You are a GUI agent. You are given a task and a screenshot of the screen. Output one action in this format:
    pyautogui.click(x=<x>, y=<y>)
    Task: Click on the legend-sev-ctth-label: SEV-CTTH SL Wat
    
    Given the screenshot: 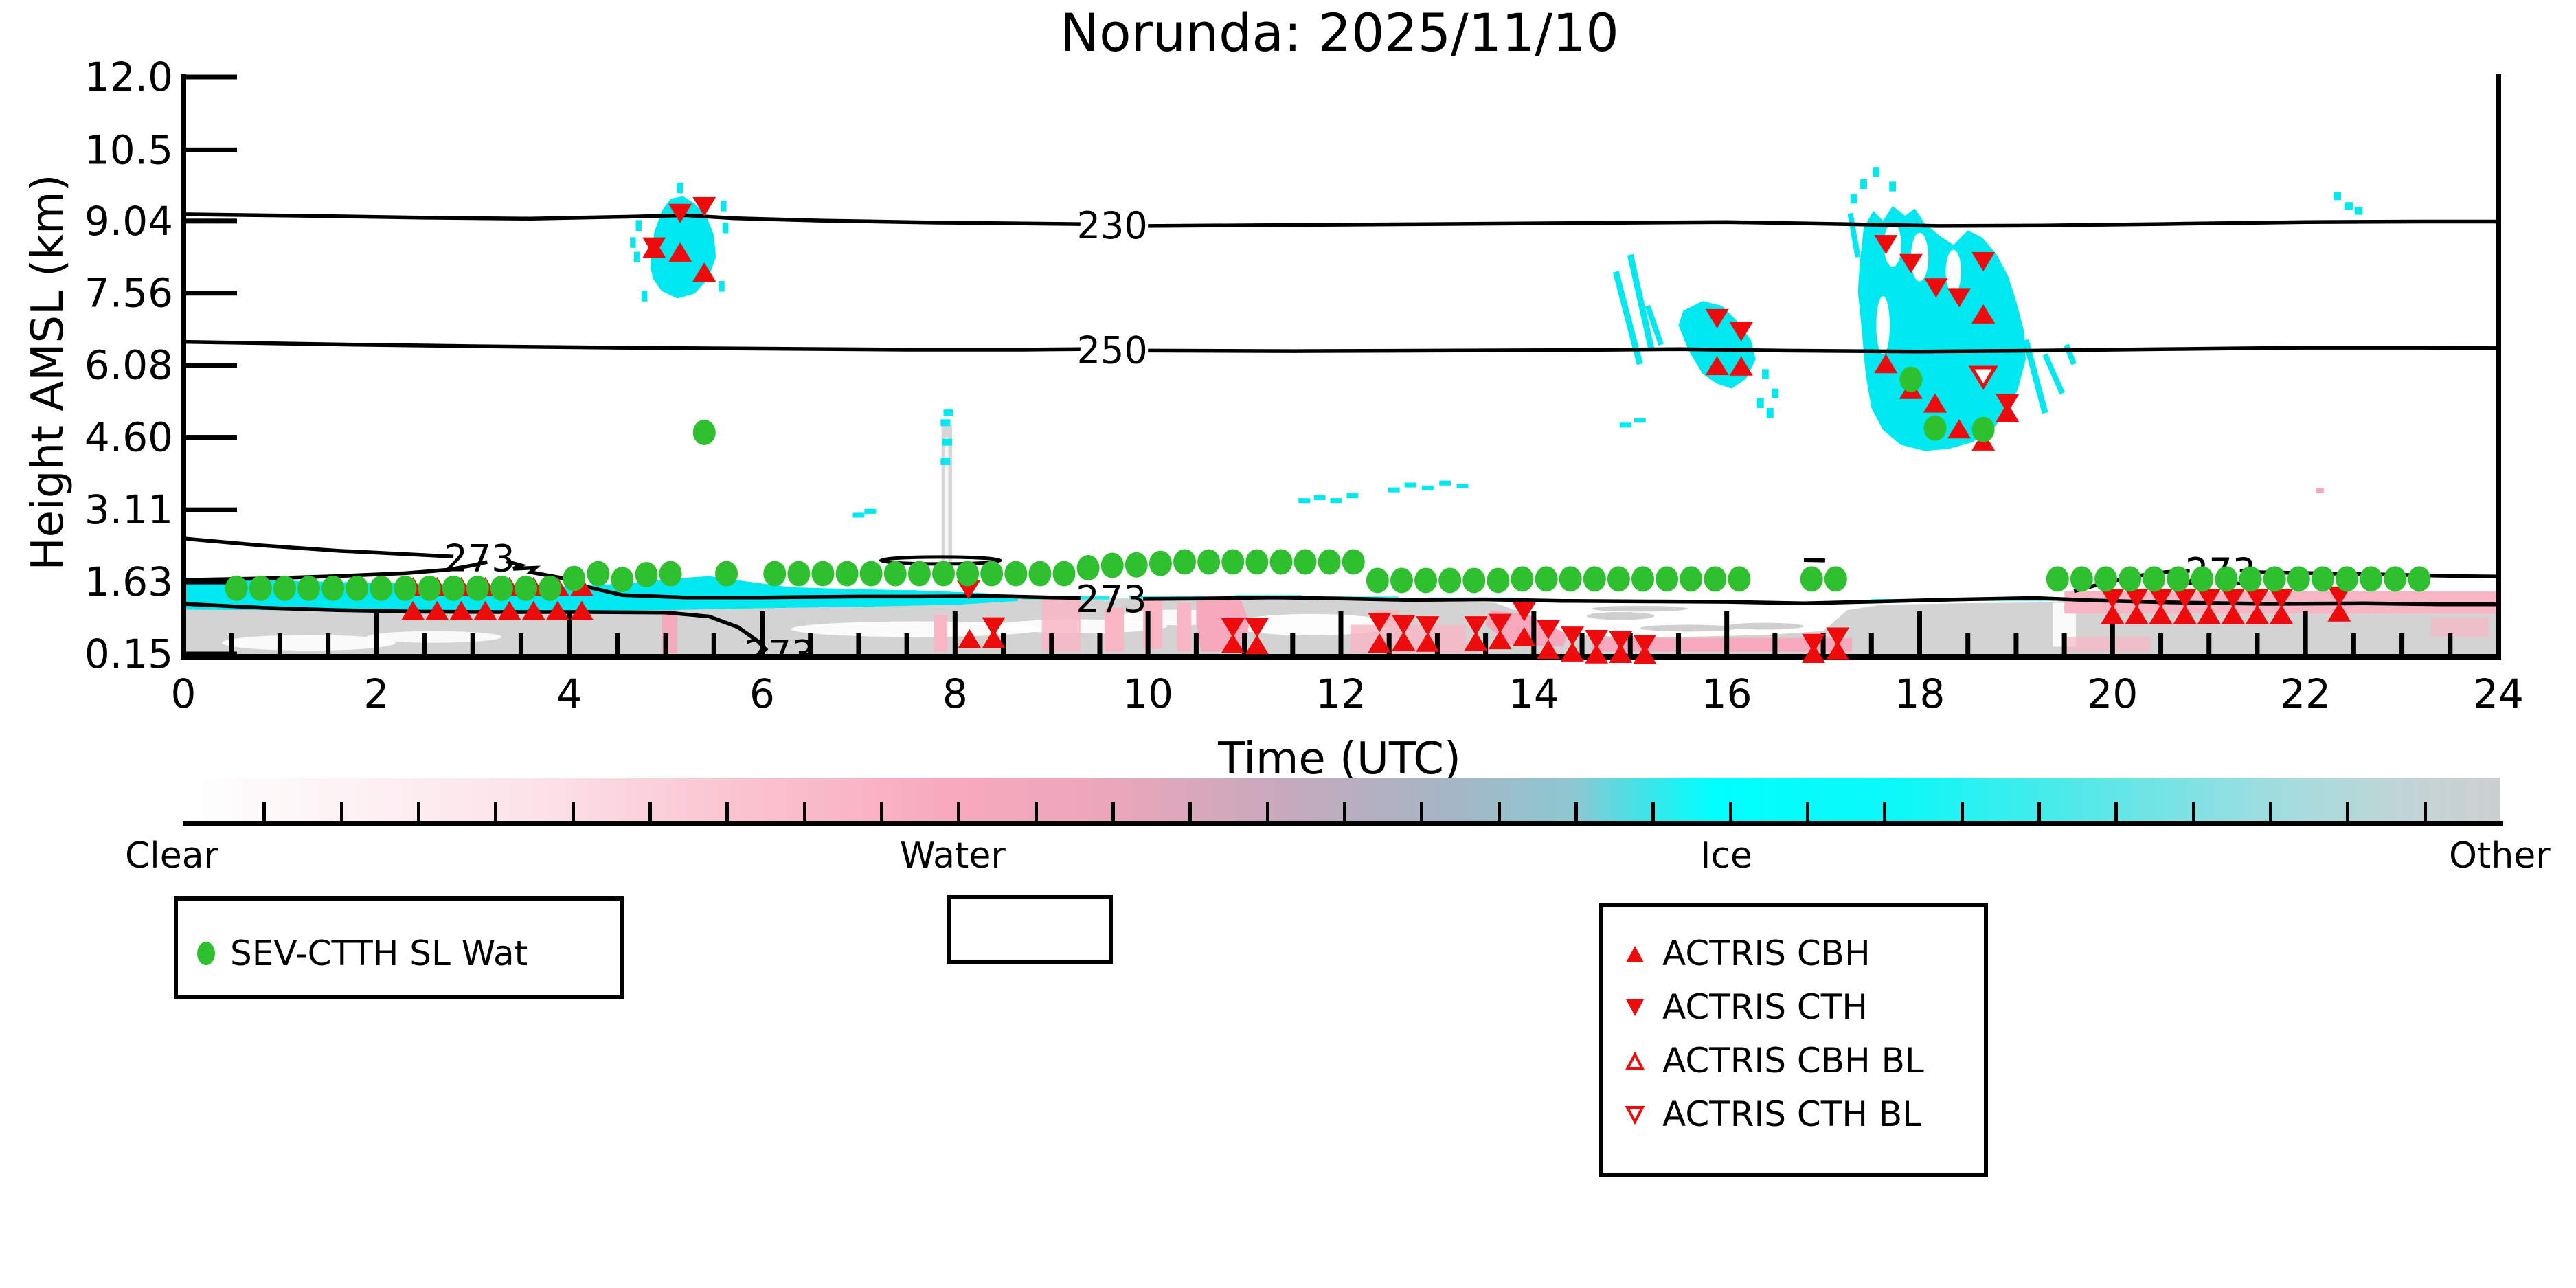 What is the action you would take?
    pyautogui.click(x=379, y=953)
    